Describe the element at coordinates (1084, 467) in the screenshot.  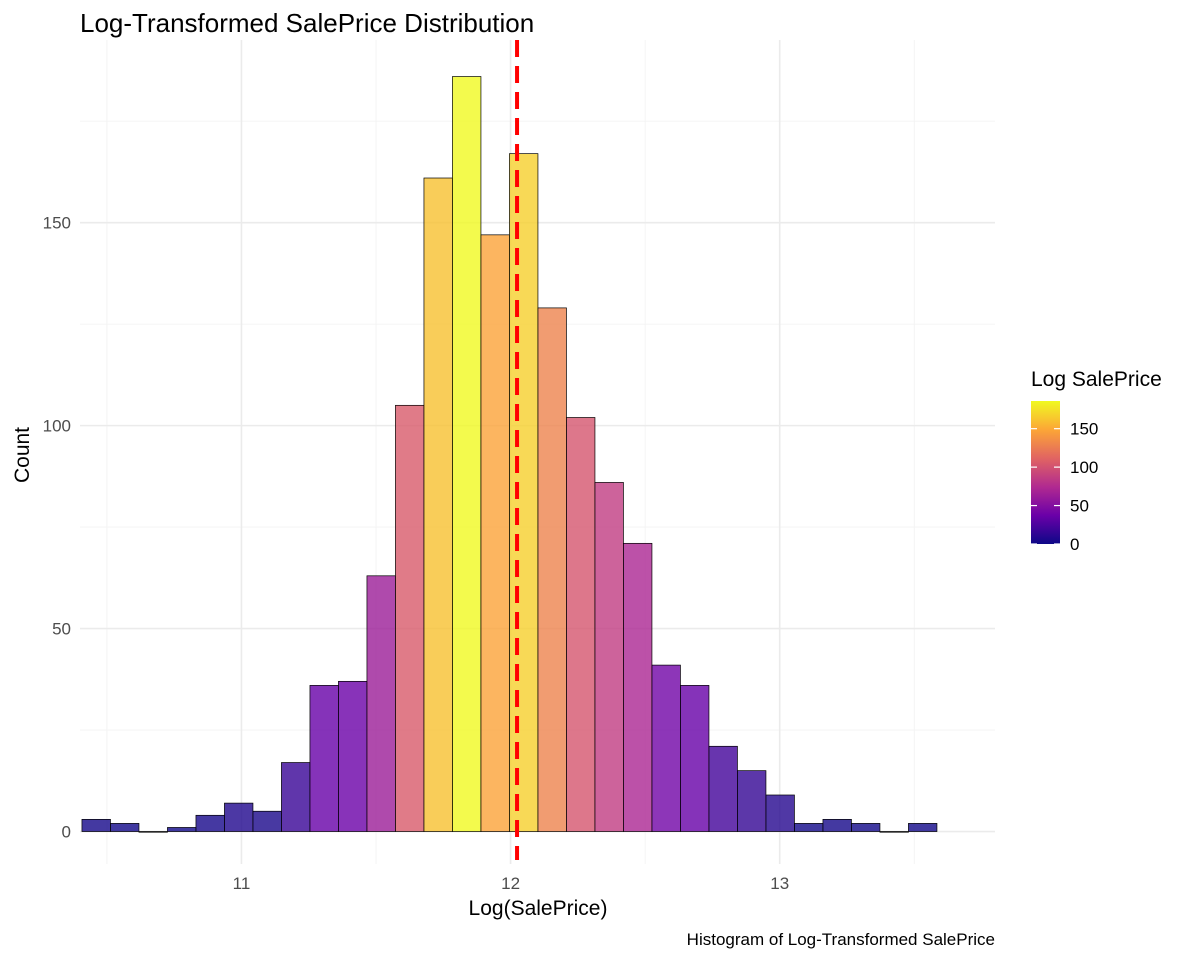
I see `legend-tick-label: 100` at that location.